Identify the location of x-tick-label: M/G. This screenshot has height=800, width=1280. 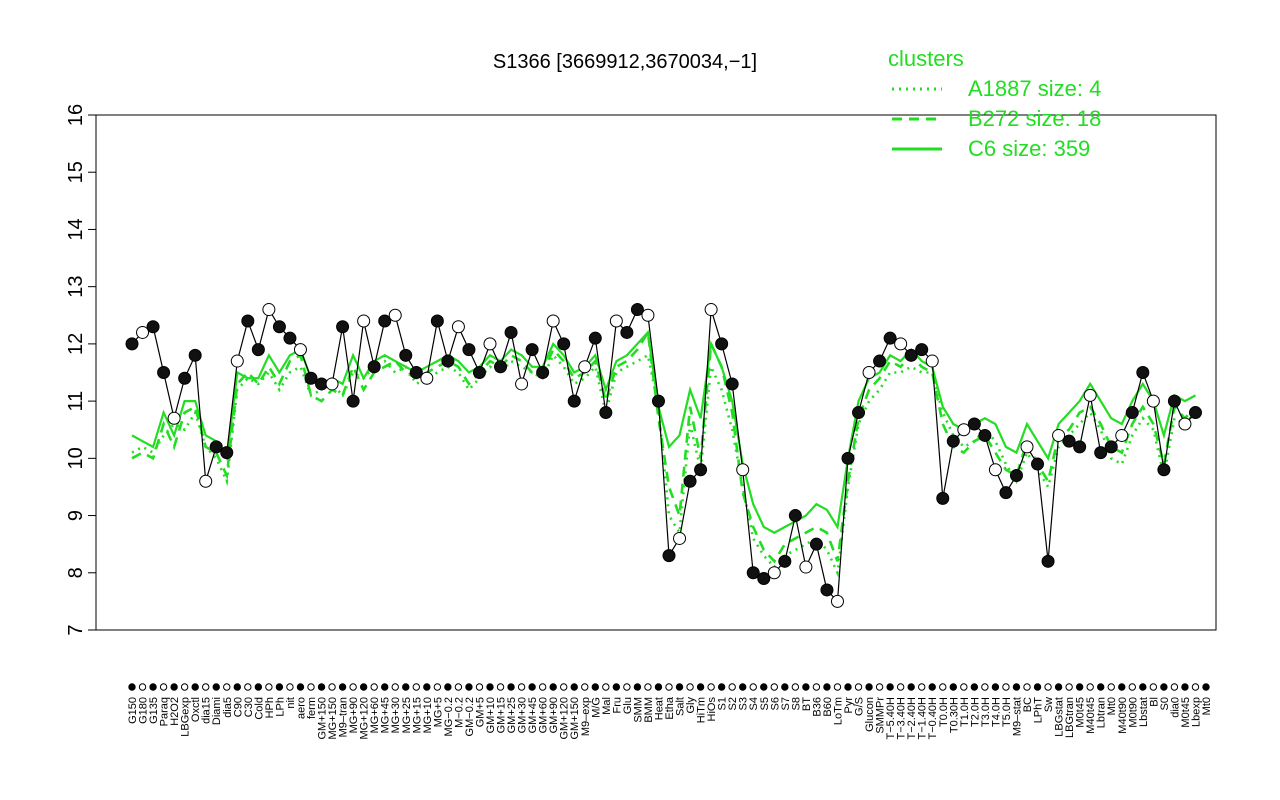
(596, 707).